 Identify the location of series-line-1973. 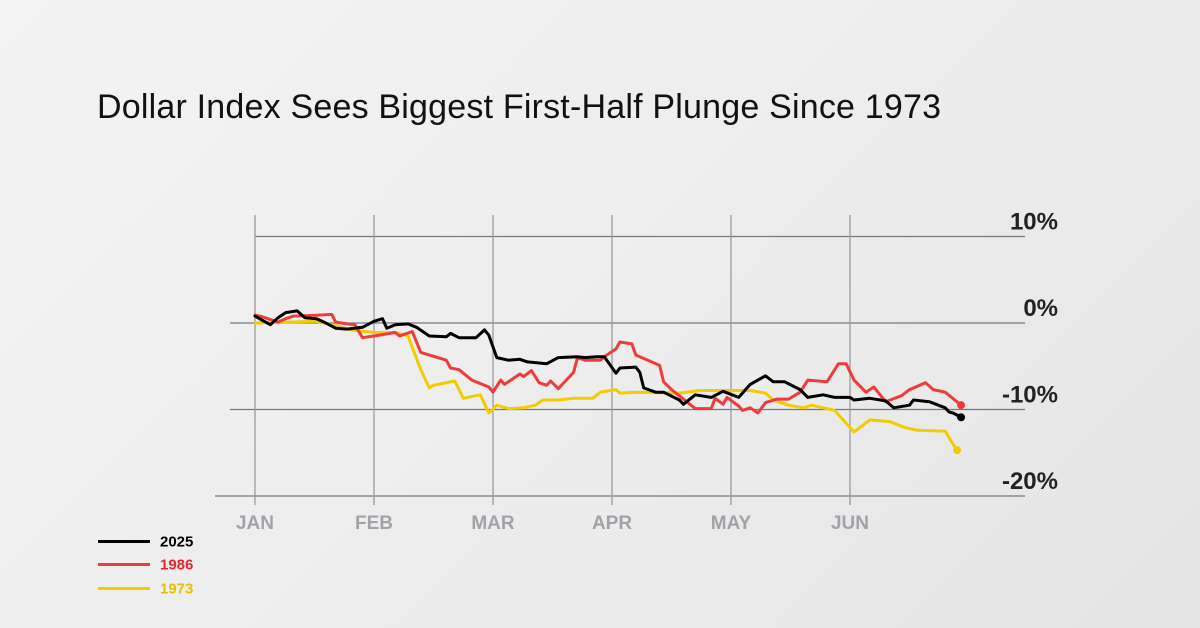
(606, 385).